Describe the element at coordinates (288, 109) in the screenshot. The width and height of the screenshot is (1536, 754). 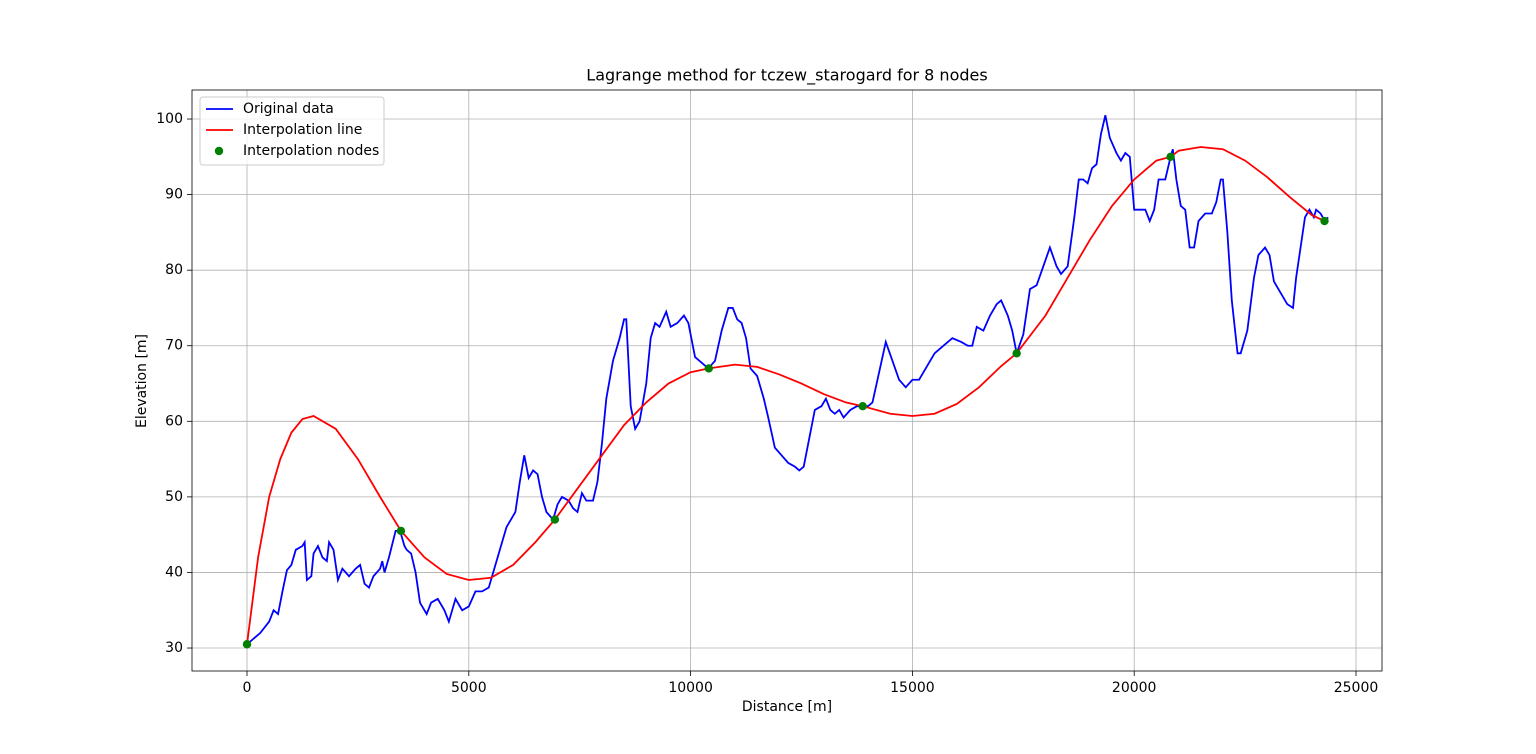
I see `legend-label: Original data` at that location.